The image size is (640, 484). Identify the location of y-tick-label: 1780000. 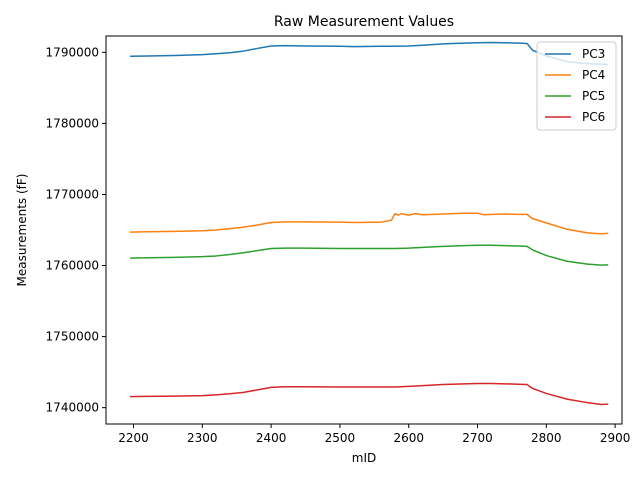
(72, 123).